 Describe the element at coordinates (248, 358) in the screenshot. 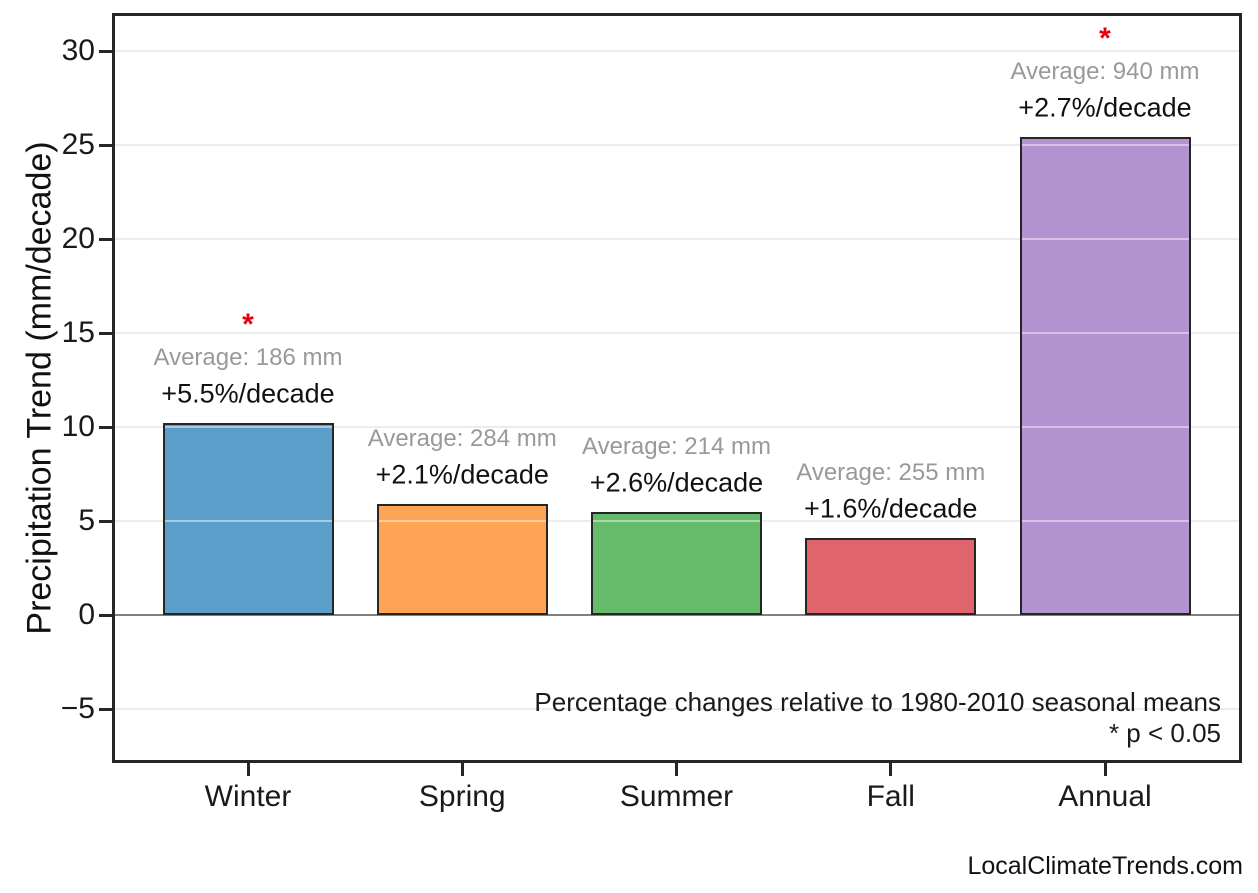

I see `average-label-winter: Average: 186 mm` at that location.